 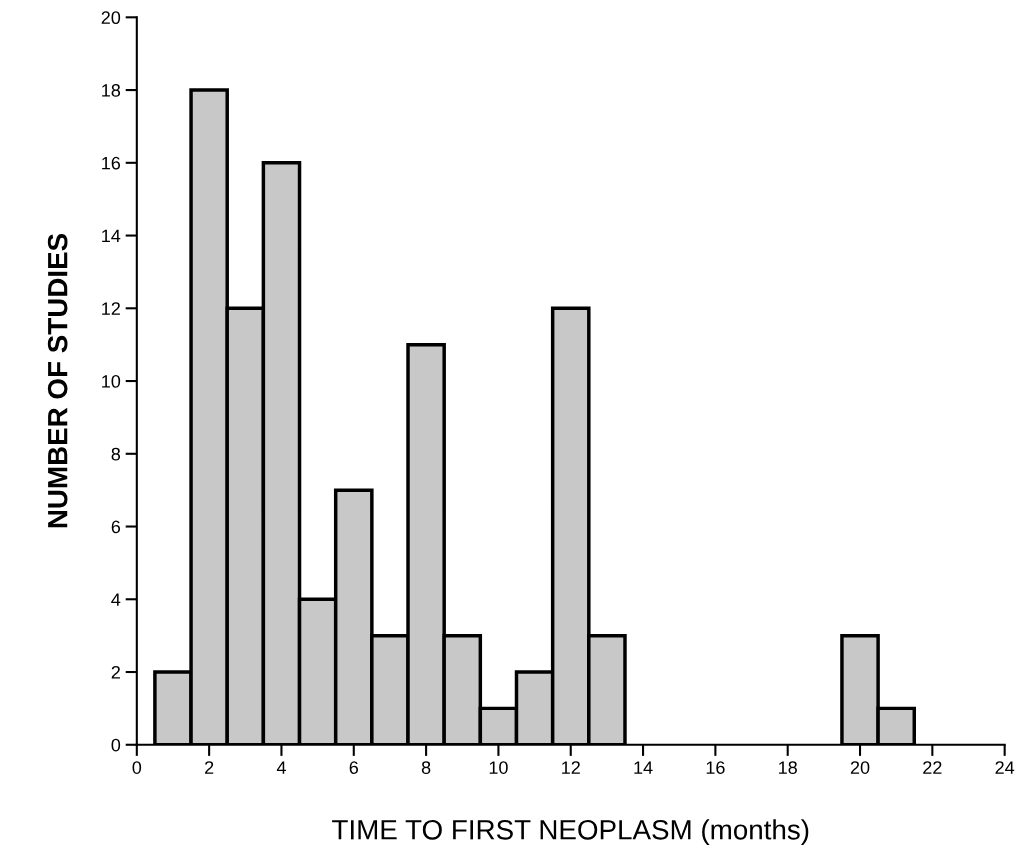 What do you see at coordinates (111, 236) in the screenshot?
I see `y-tick-label: 14` at bounding box center [111, 236].